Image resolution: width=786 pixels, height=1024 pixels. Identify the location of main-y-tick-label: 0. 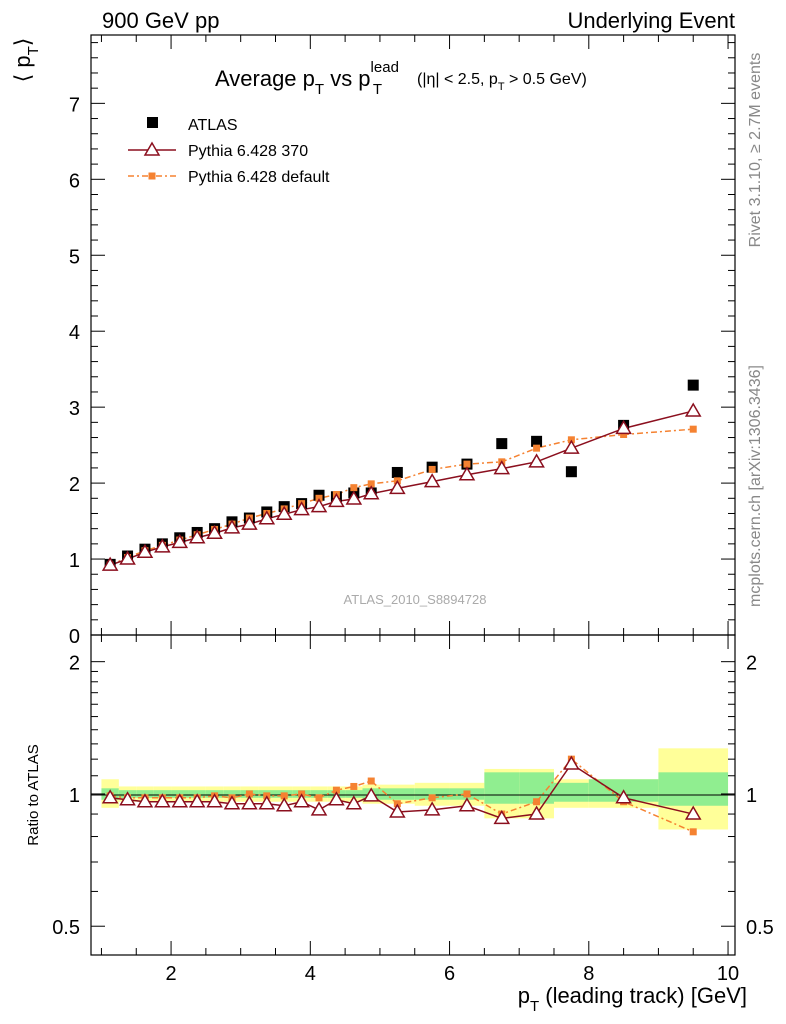
(74, 637).